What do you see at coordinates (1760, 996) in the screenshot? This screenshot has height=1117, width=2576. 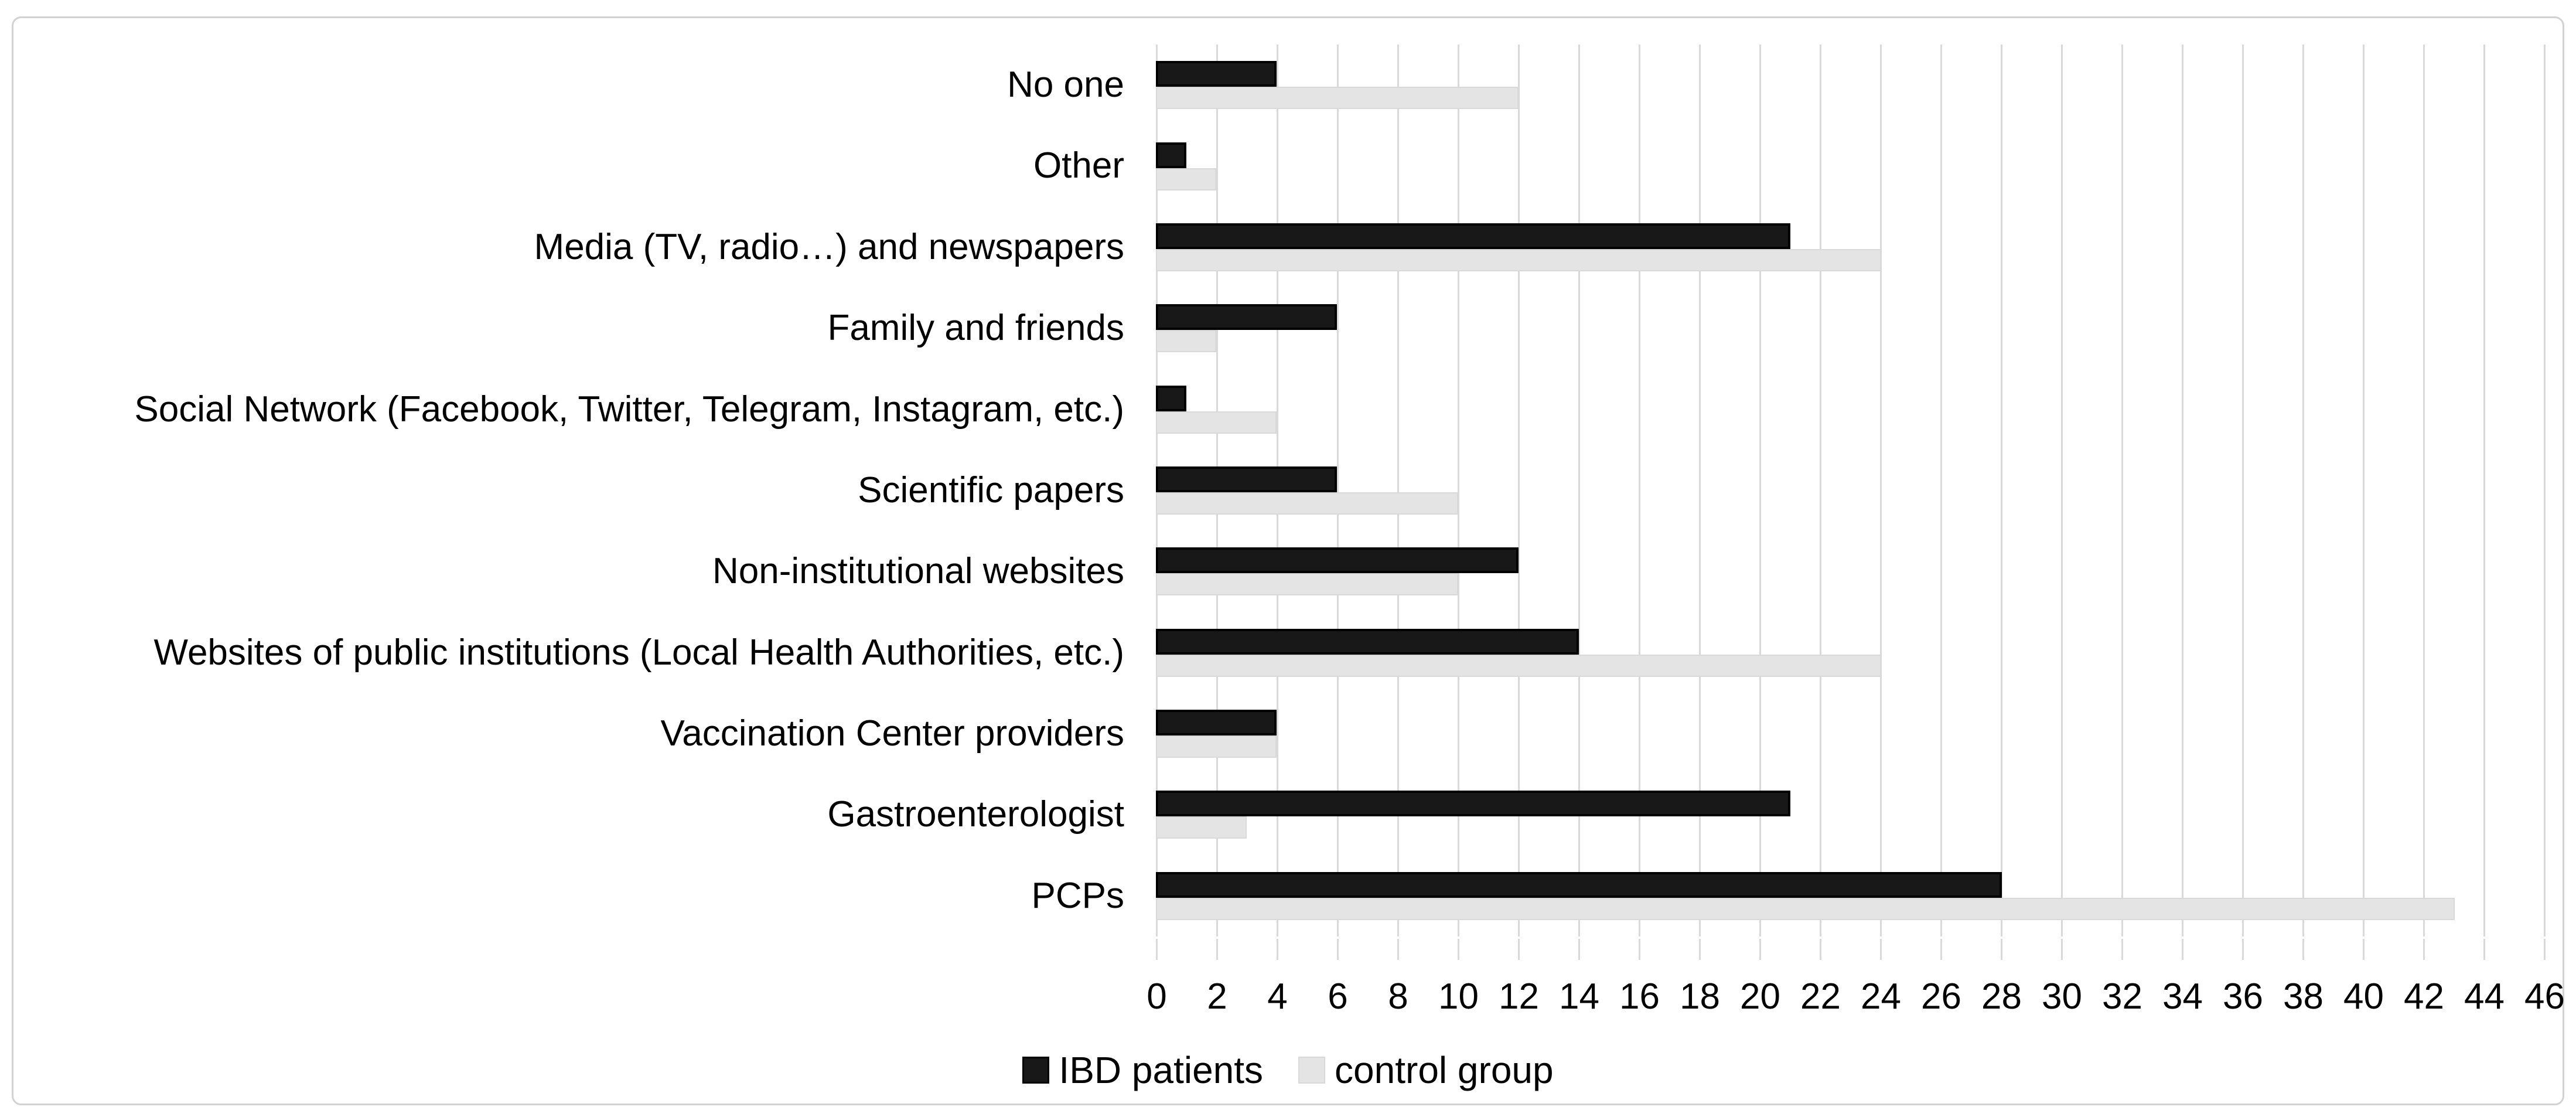 I see `x-axis-tick-label: 20` at bounding box center [1760, 996].